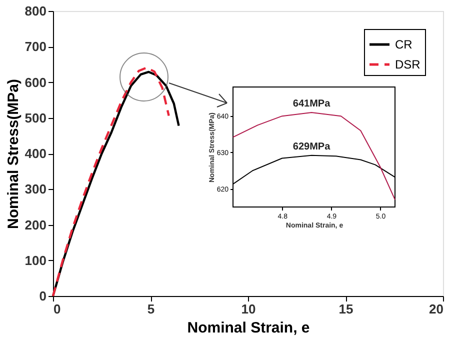 This screenshot has width=471, height=343. Describe the element at coordinates (35, 224) in the screenshot. I see `y-tick-label: 200` at that location.